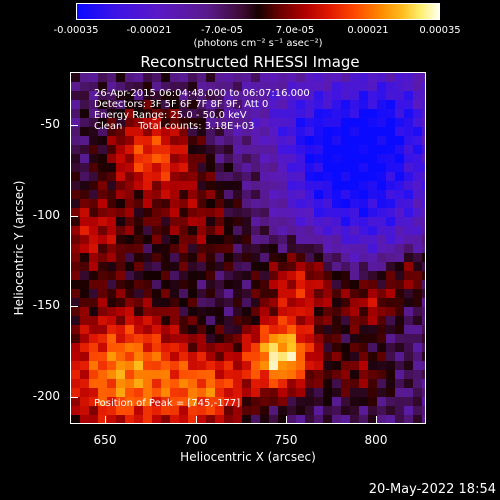 The image size is (500, 500). Describe the element at coordinates (196, 440) in the screenshot. I see `x-tick-label: 700` at that location.